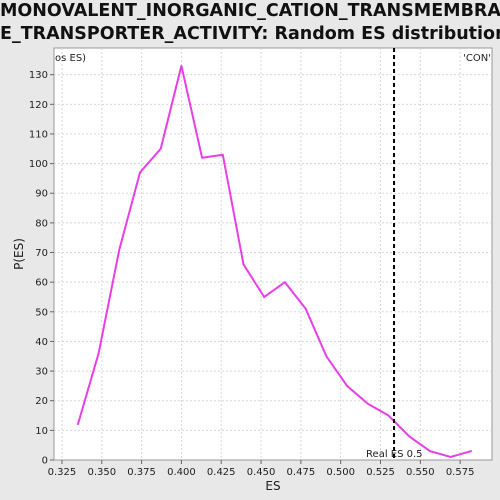  I want to click on x-tick-label: 0.475, so click(301, 472).